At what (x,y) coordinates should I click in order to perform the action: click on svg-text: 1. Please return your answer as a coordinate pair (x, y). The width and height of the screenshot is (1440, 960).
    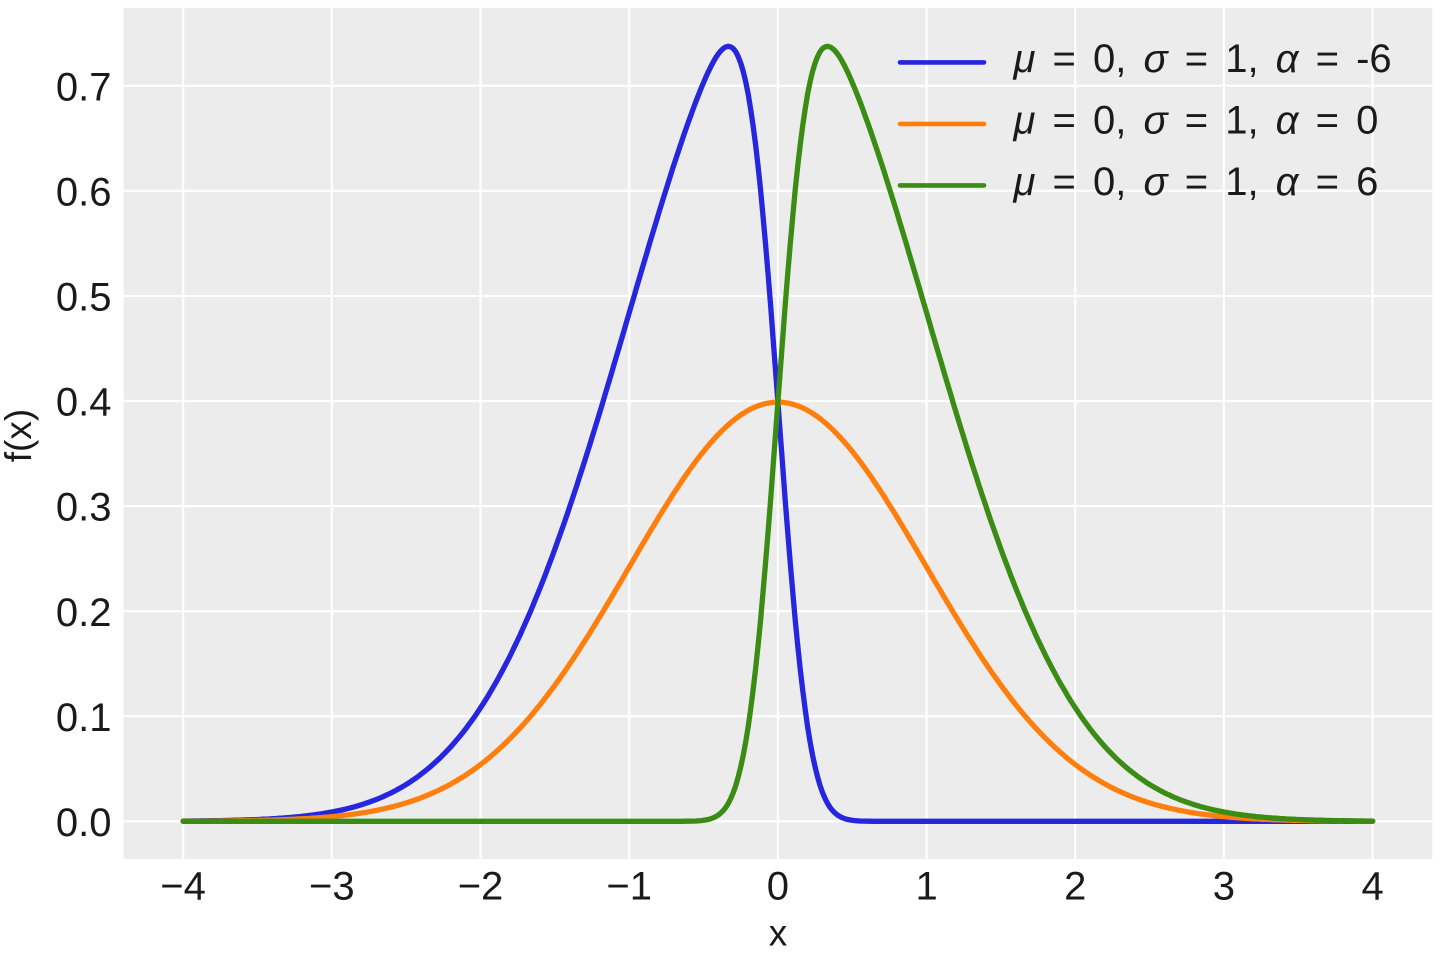
    Looking at the image, I should click on (926, 887).